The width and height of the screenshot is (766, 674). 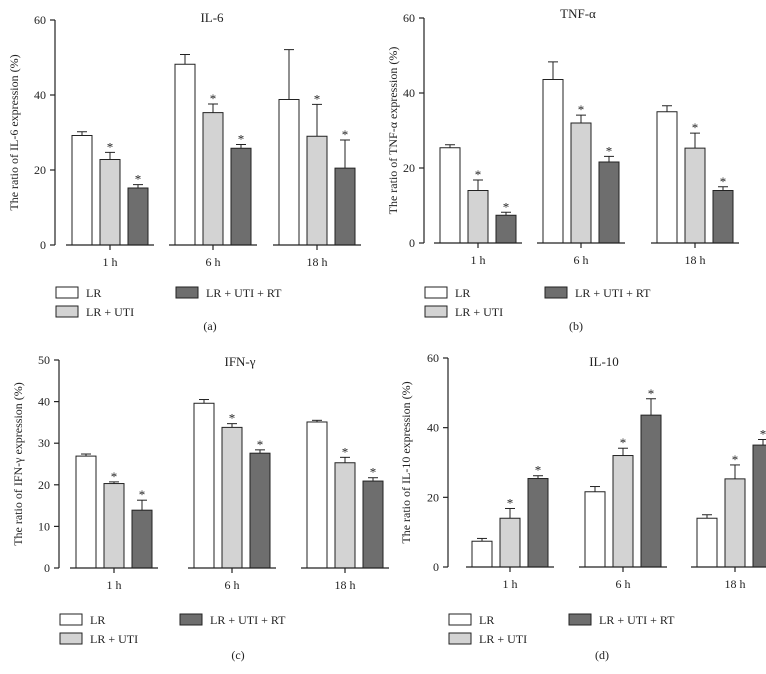 What do you see at coordinates (44, 526) in the screenshot?
I see `y-tick-label: 10` at bounding box center [44, 526].